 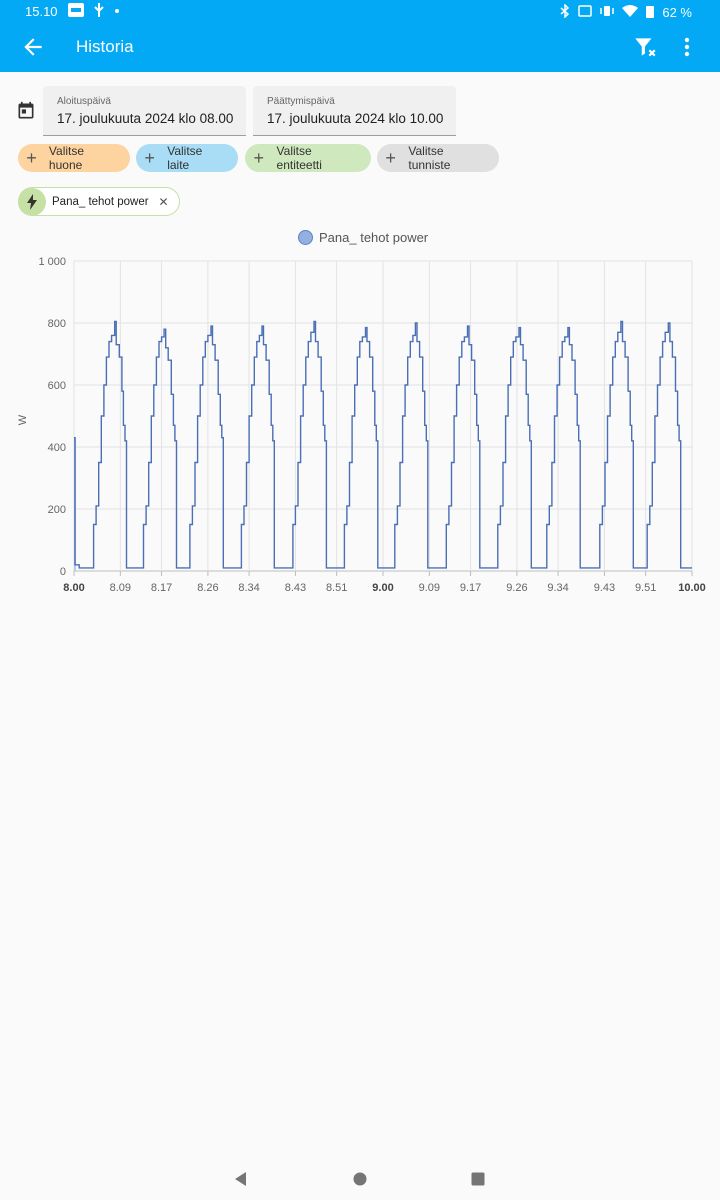 I want to click on start-date-label: Aloituspäivä, so click(x=84, y=101).